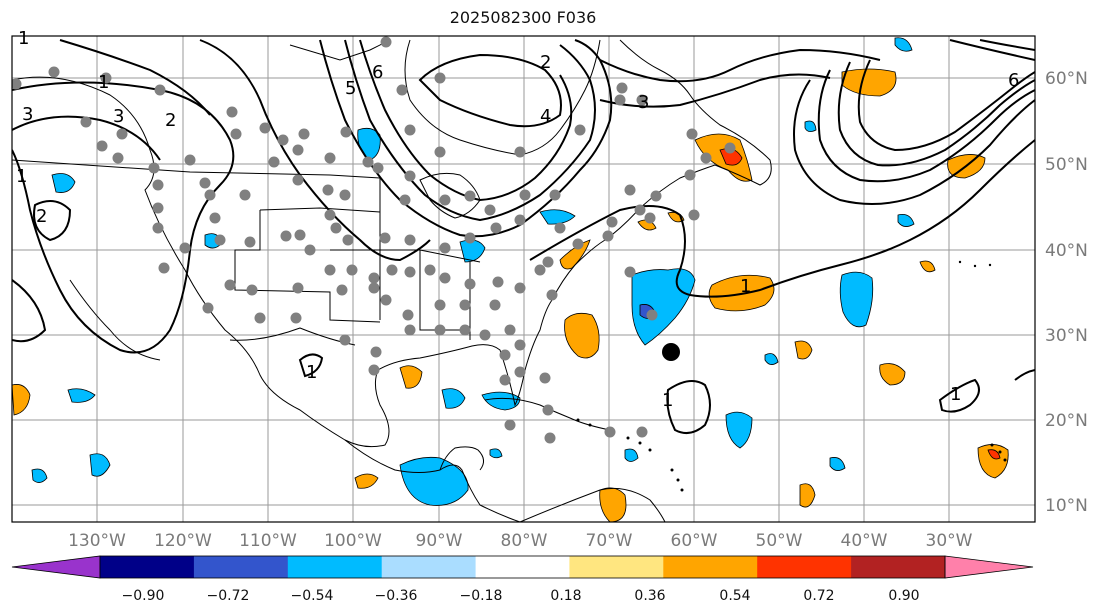 The image size is (1105, 615). I want to click on colorbar-tick-label: −0.36, so click(396, 596).